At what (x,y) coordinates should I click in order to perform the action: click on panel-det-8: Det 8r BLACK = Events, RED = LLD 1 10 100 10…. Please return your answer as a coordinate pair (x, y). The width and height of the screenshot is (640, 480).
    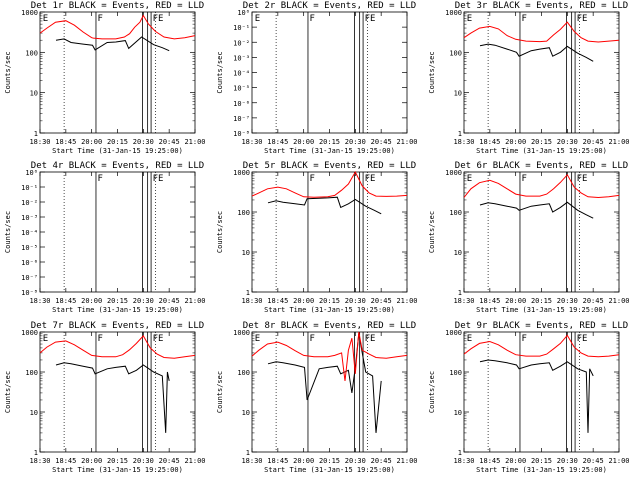
    Looking at the image, I should click on (317, 397).